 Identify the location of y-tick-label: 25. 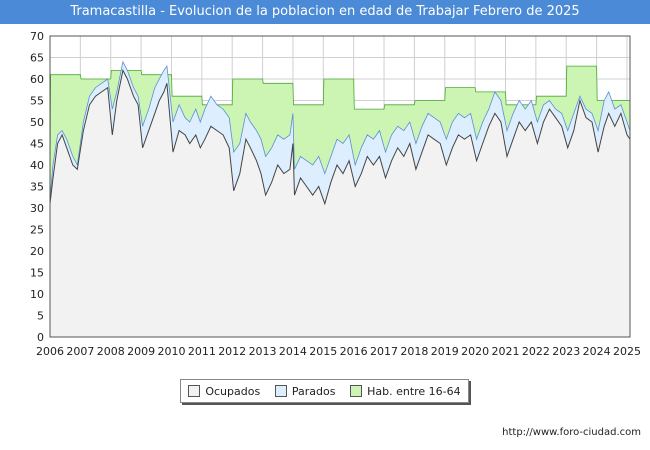
(37, 230).